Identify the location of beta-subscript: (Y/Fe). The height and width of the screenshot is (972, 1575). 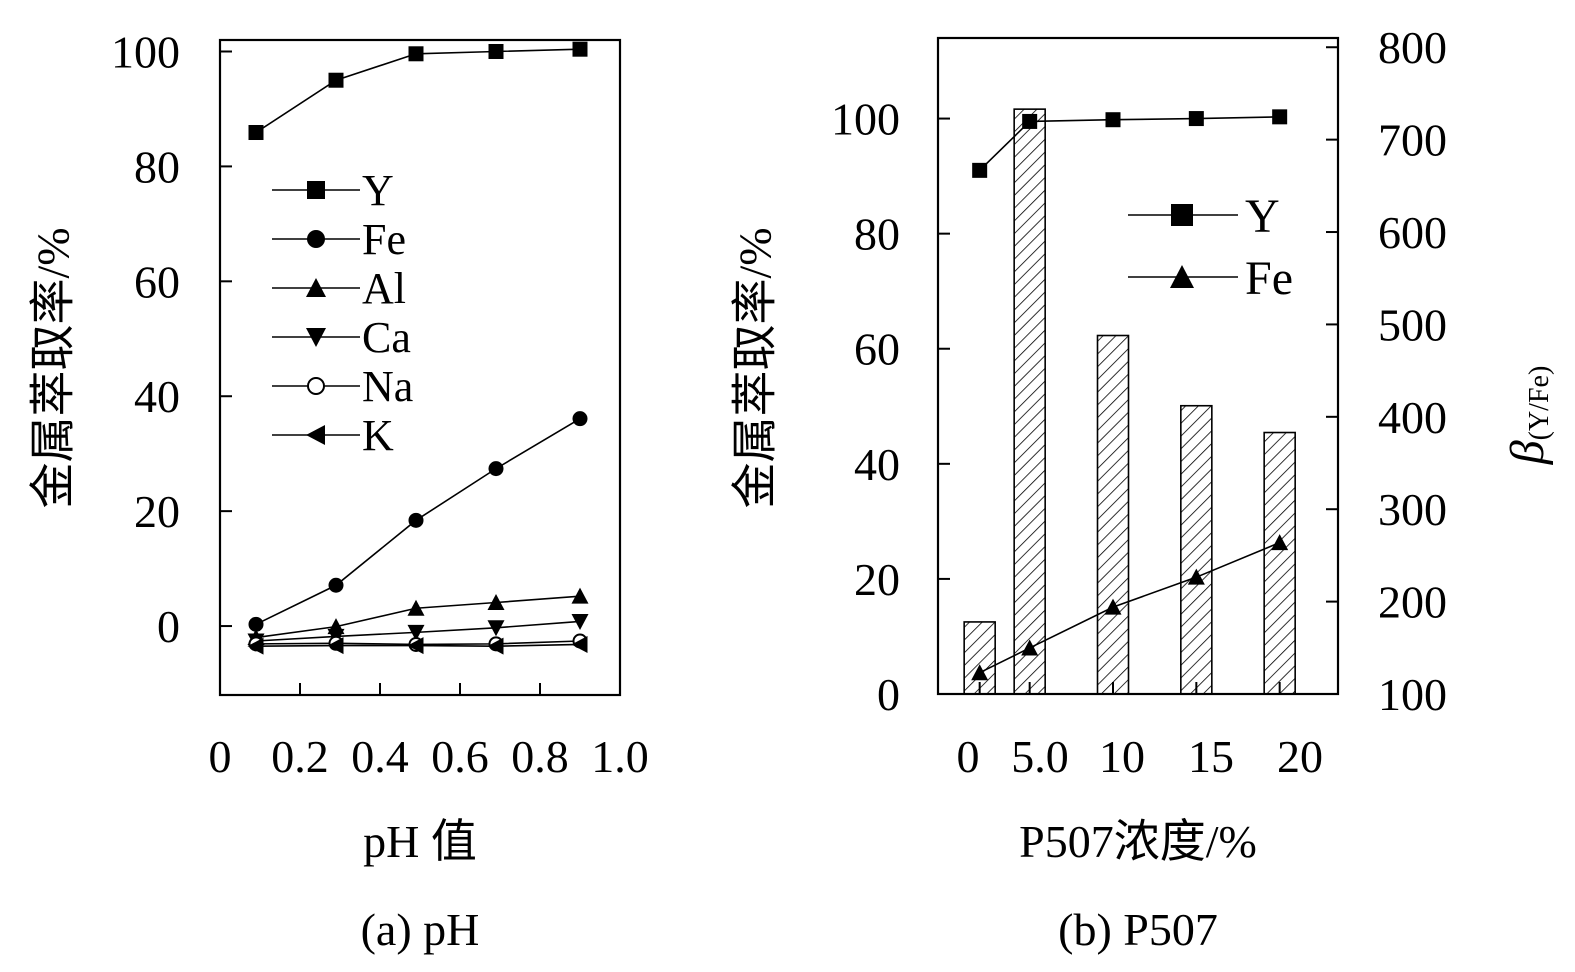
(1539, 403).